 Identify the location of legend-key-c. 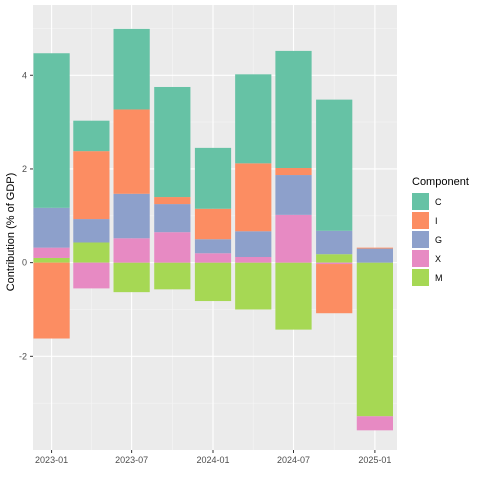
(420, 201).